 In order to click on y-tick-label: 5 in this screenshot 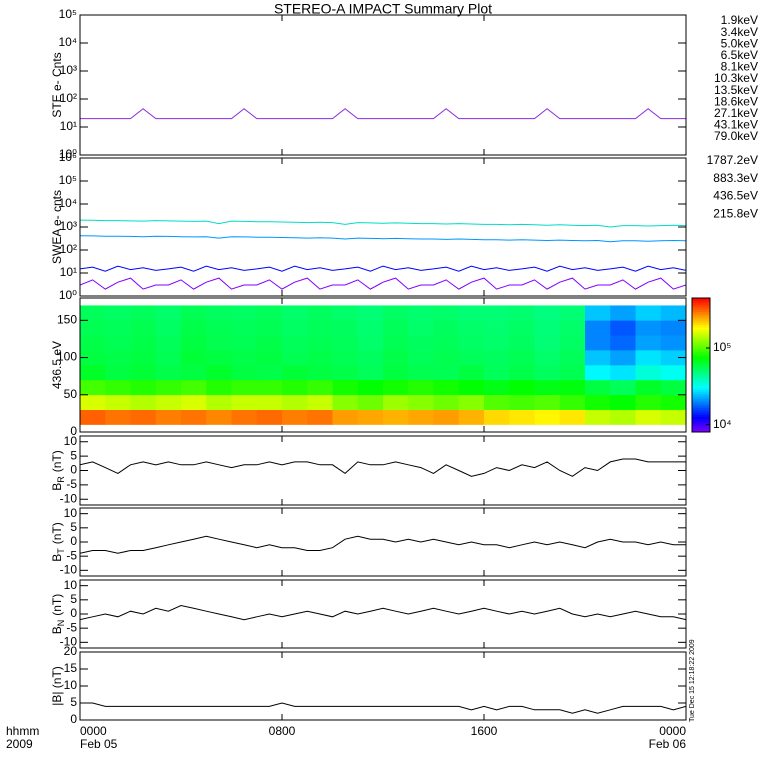, I will do `click(73, 599)`.